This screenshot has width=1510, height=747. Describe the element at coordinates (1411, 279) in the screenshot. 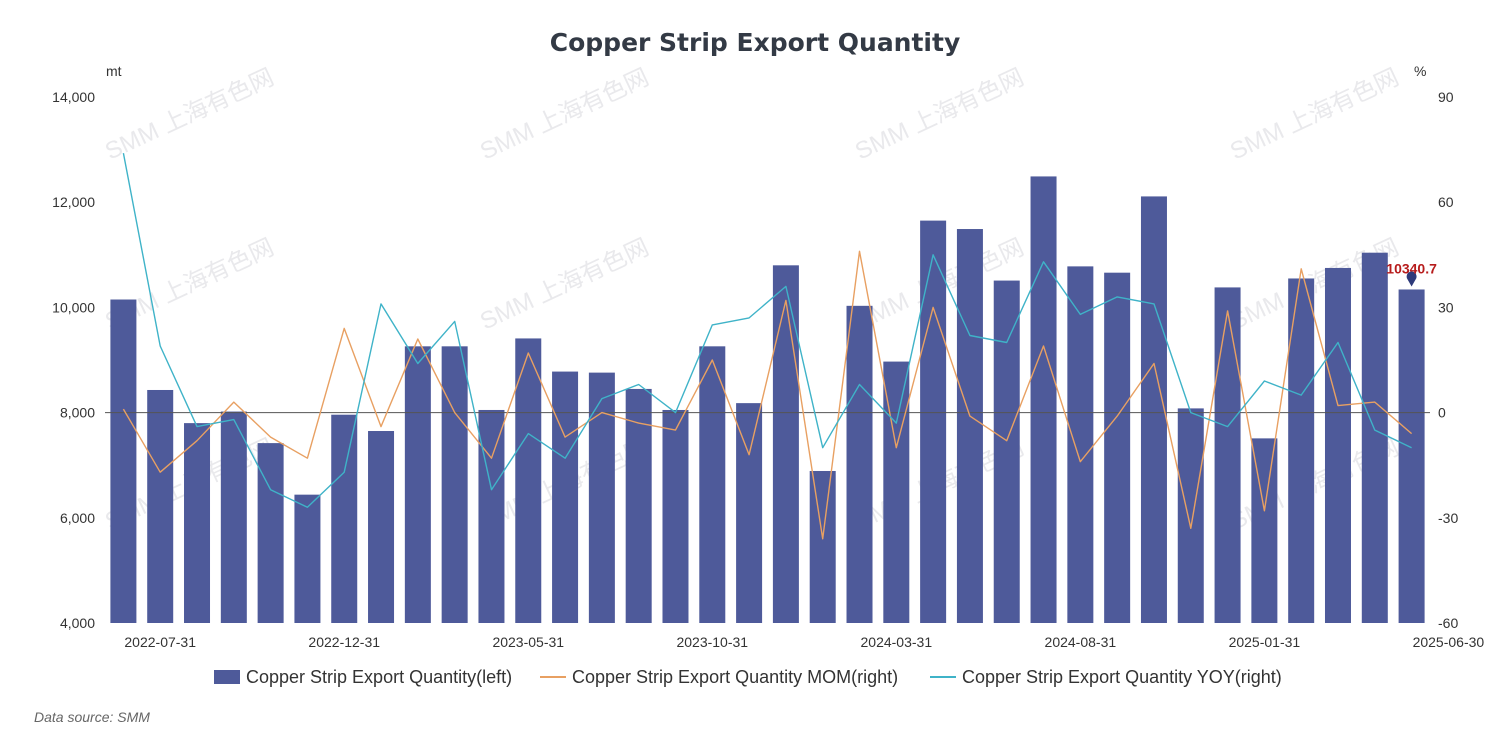

I see `last-value-pin-icon` at that location.